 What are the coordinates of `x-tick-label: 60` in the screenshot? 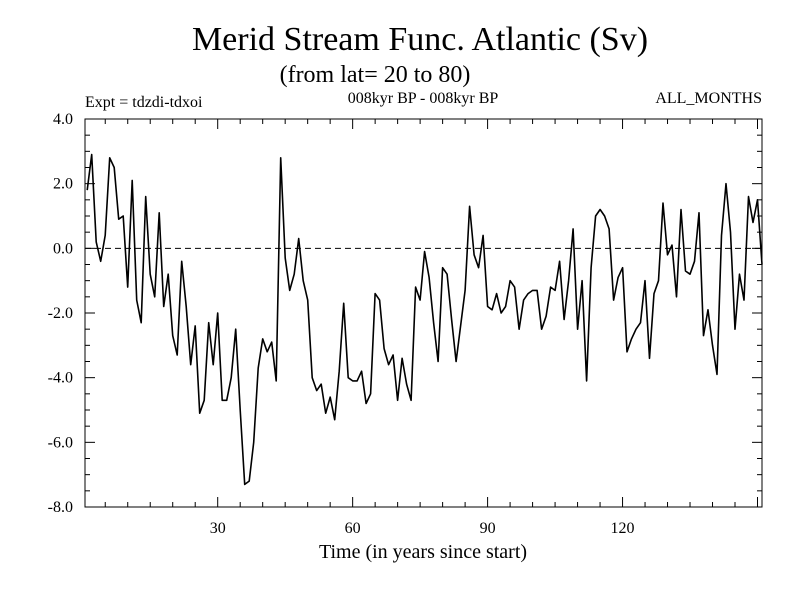 It's located at (353, 528).